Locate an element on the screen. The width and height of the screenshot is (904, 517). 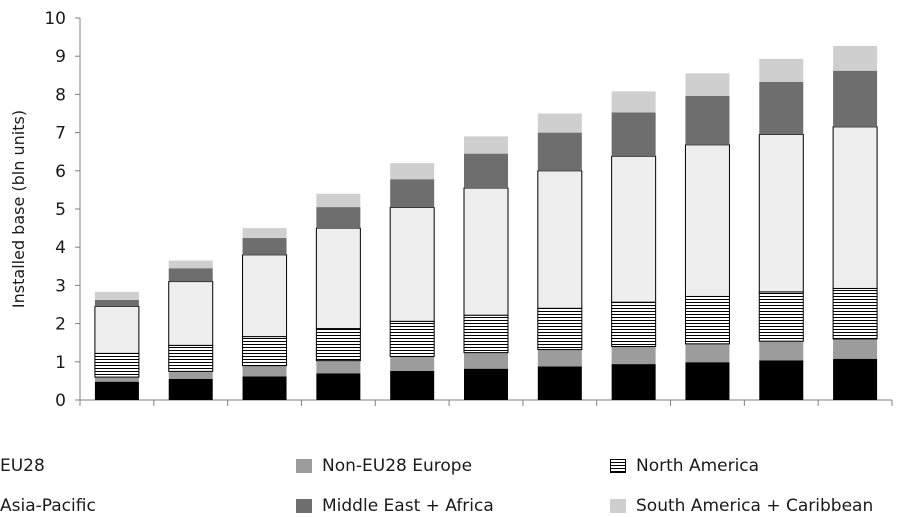
legend-label-north-america: North America is located at coordinates (698, 466).